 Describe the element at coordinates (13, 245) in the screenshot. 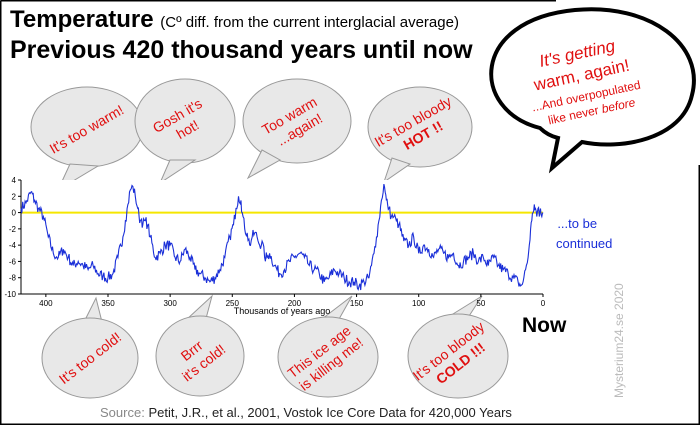

I see `y-tick-label: -4` at that location.